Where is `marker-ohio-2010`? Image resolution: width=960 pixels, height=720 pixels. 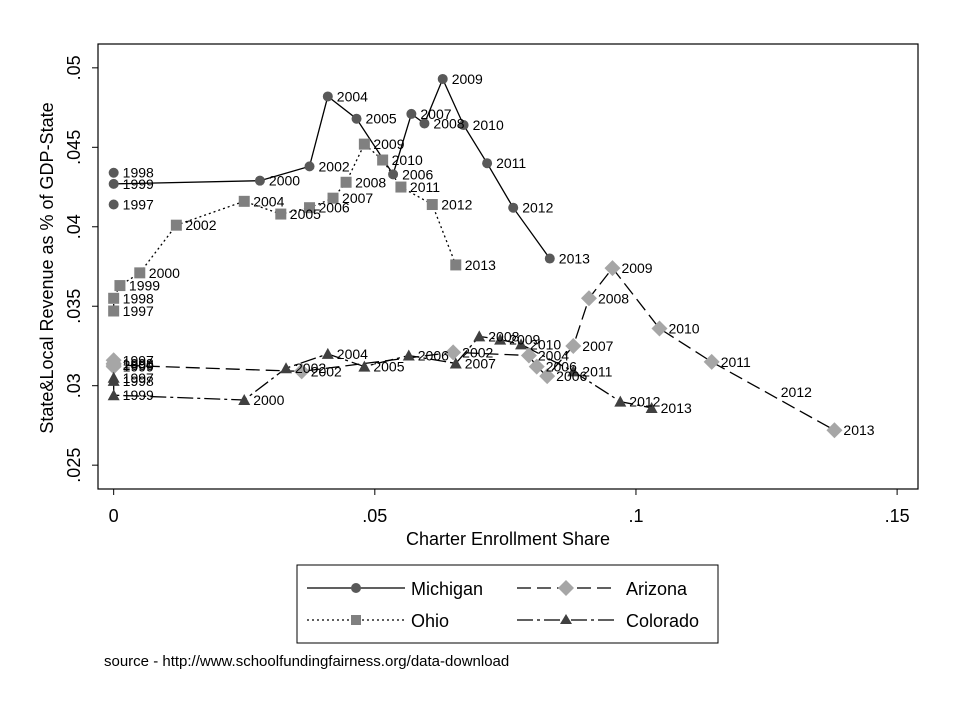
marker-ohio-2010 is located at coordinates (383, 160).